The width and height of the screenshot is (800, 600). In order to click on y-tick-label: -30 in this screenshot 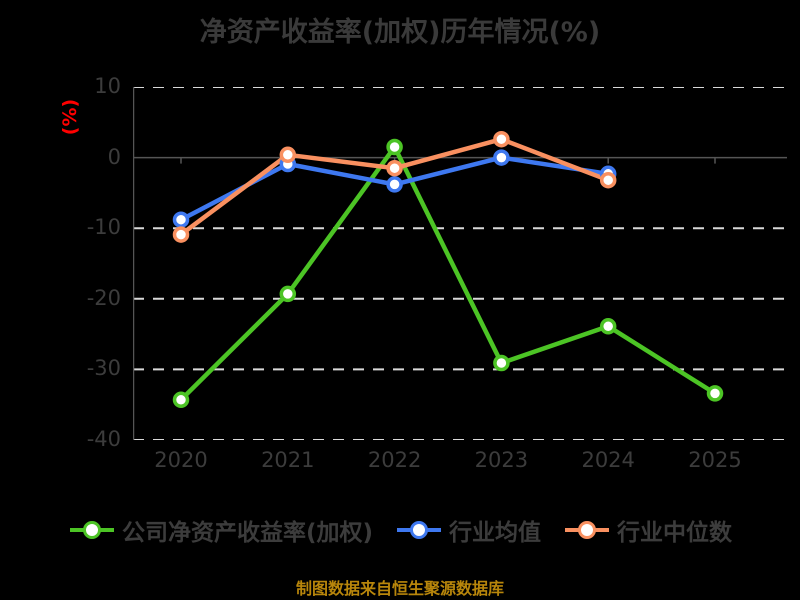, I will do `click(103, 368)`.